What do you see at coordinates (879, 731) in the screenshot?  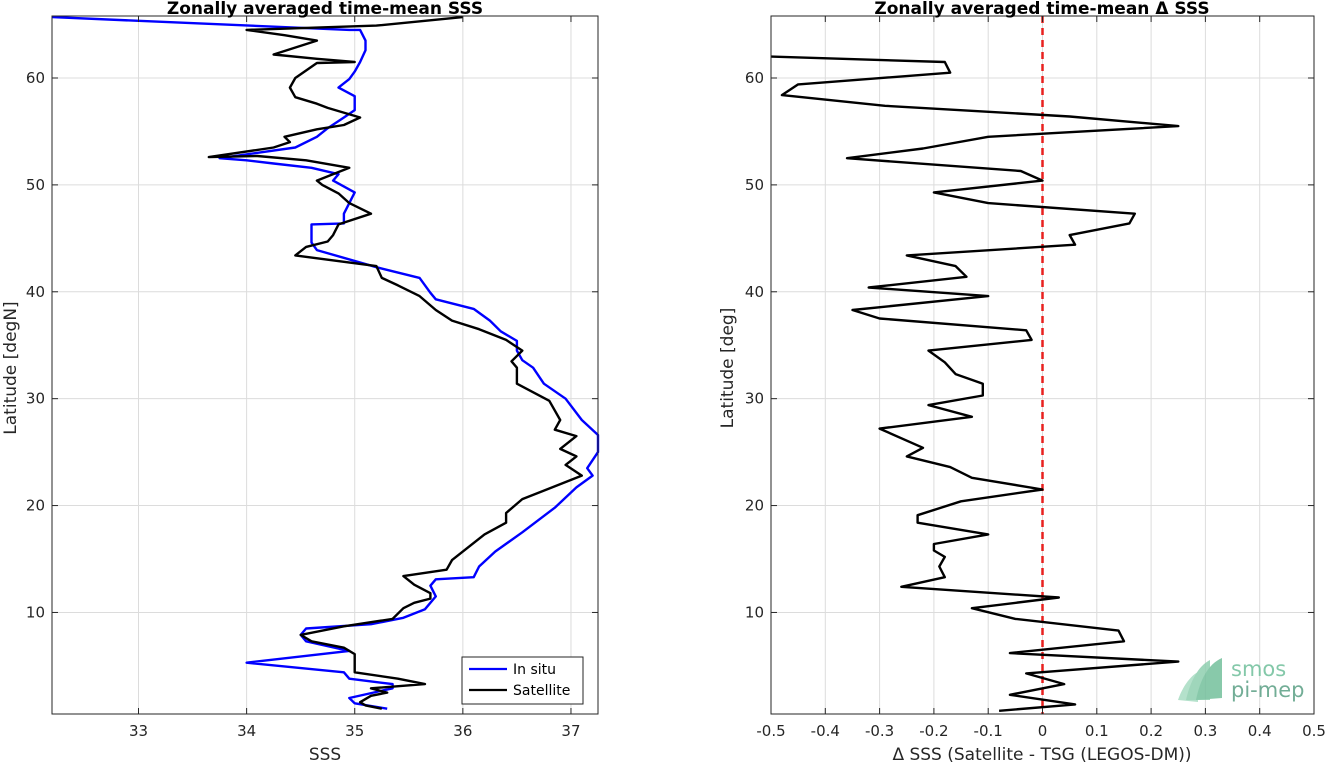 I see `right-x-tick-label: -0.3` at bounding box center [879, 731].